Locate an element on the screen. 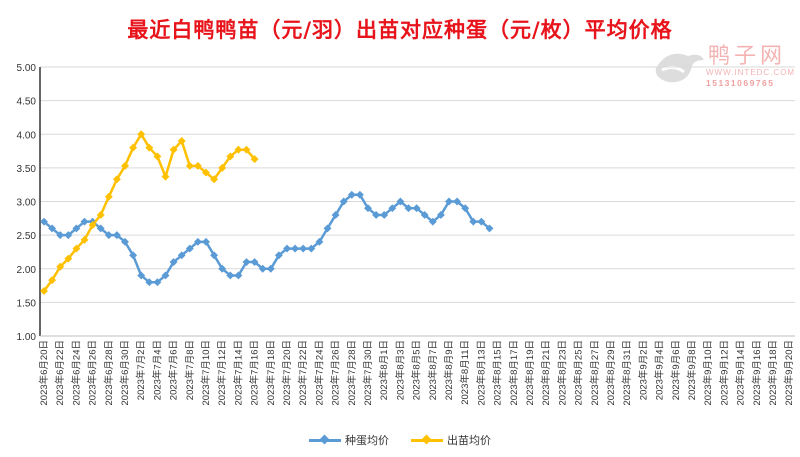 This screenshot has height=457, width=800. legend-item-egg: 种蛋均价 is located at coordinates (349, 440).